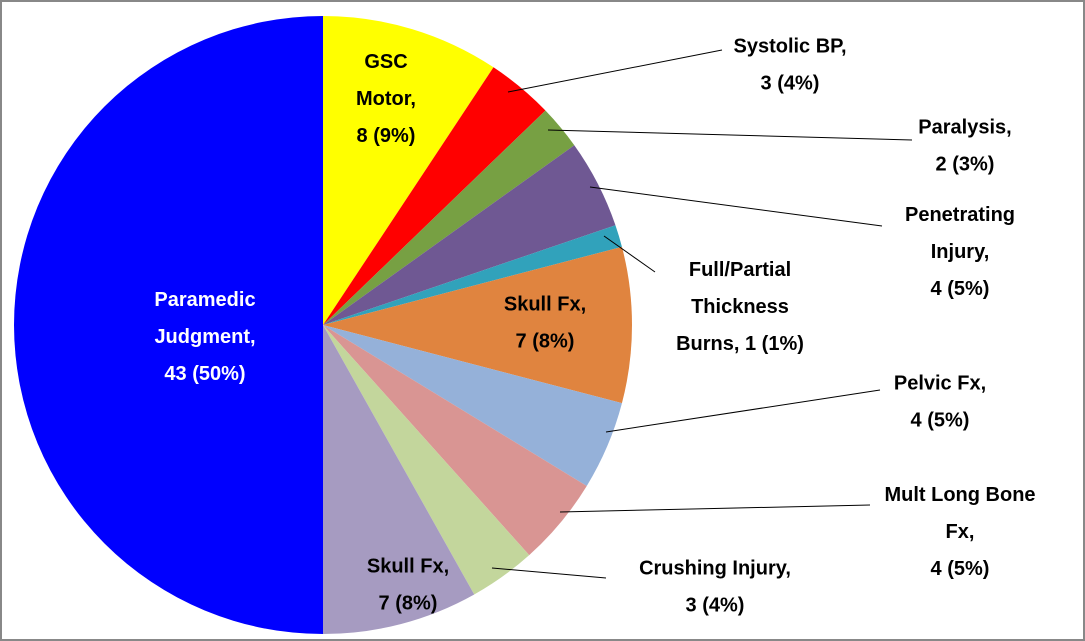  I want to click on slice-label-line: Fx,, so click(960, 532).